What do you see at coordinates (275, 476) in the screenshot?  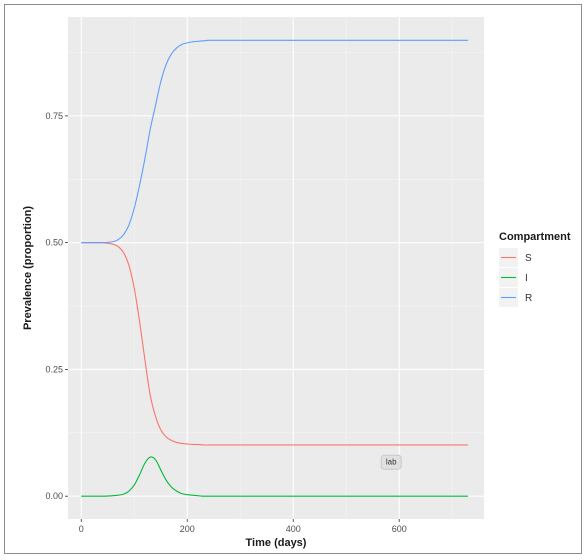 I see `series-line-i` at bounding box center [275, 476].